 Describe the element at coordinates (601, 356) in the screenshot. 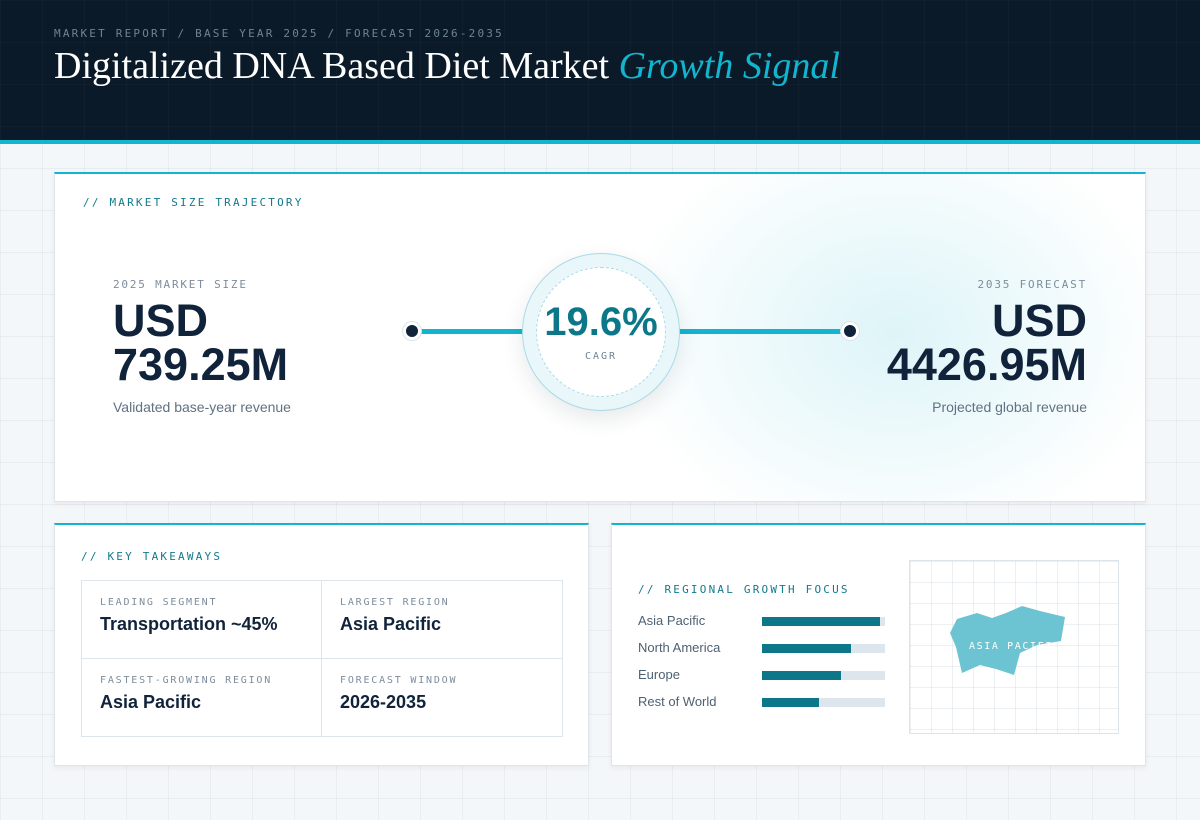

I see `cagr-label: CAGR` at that location.